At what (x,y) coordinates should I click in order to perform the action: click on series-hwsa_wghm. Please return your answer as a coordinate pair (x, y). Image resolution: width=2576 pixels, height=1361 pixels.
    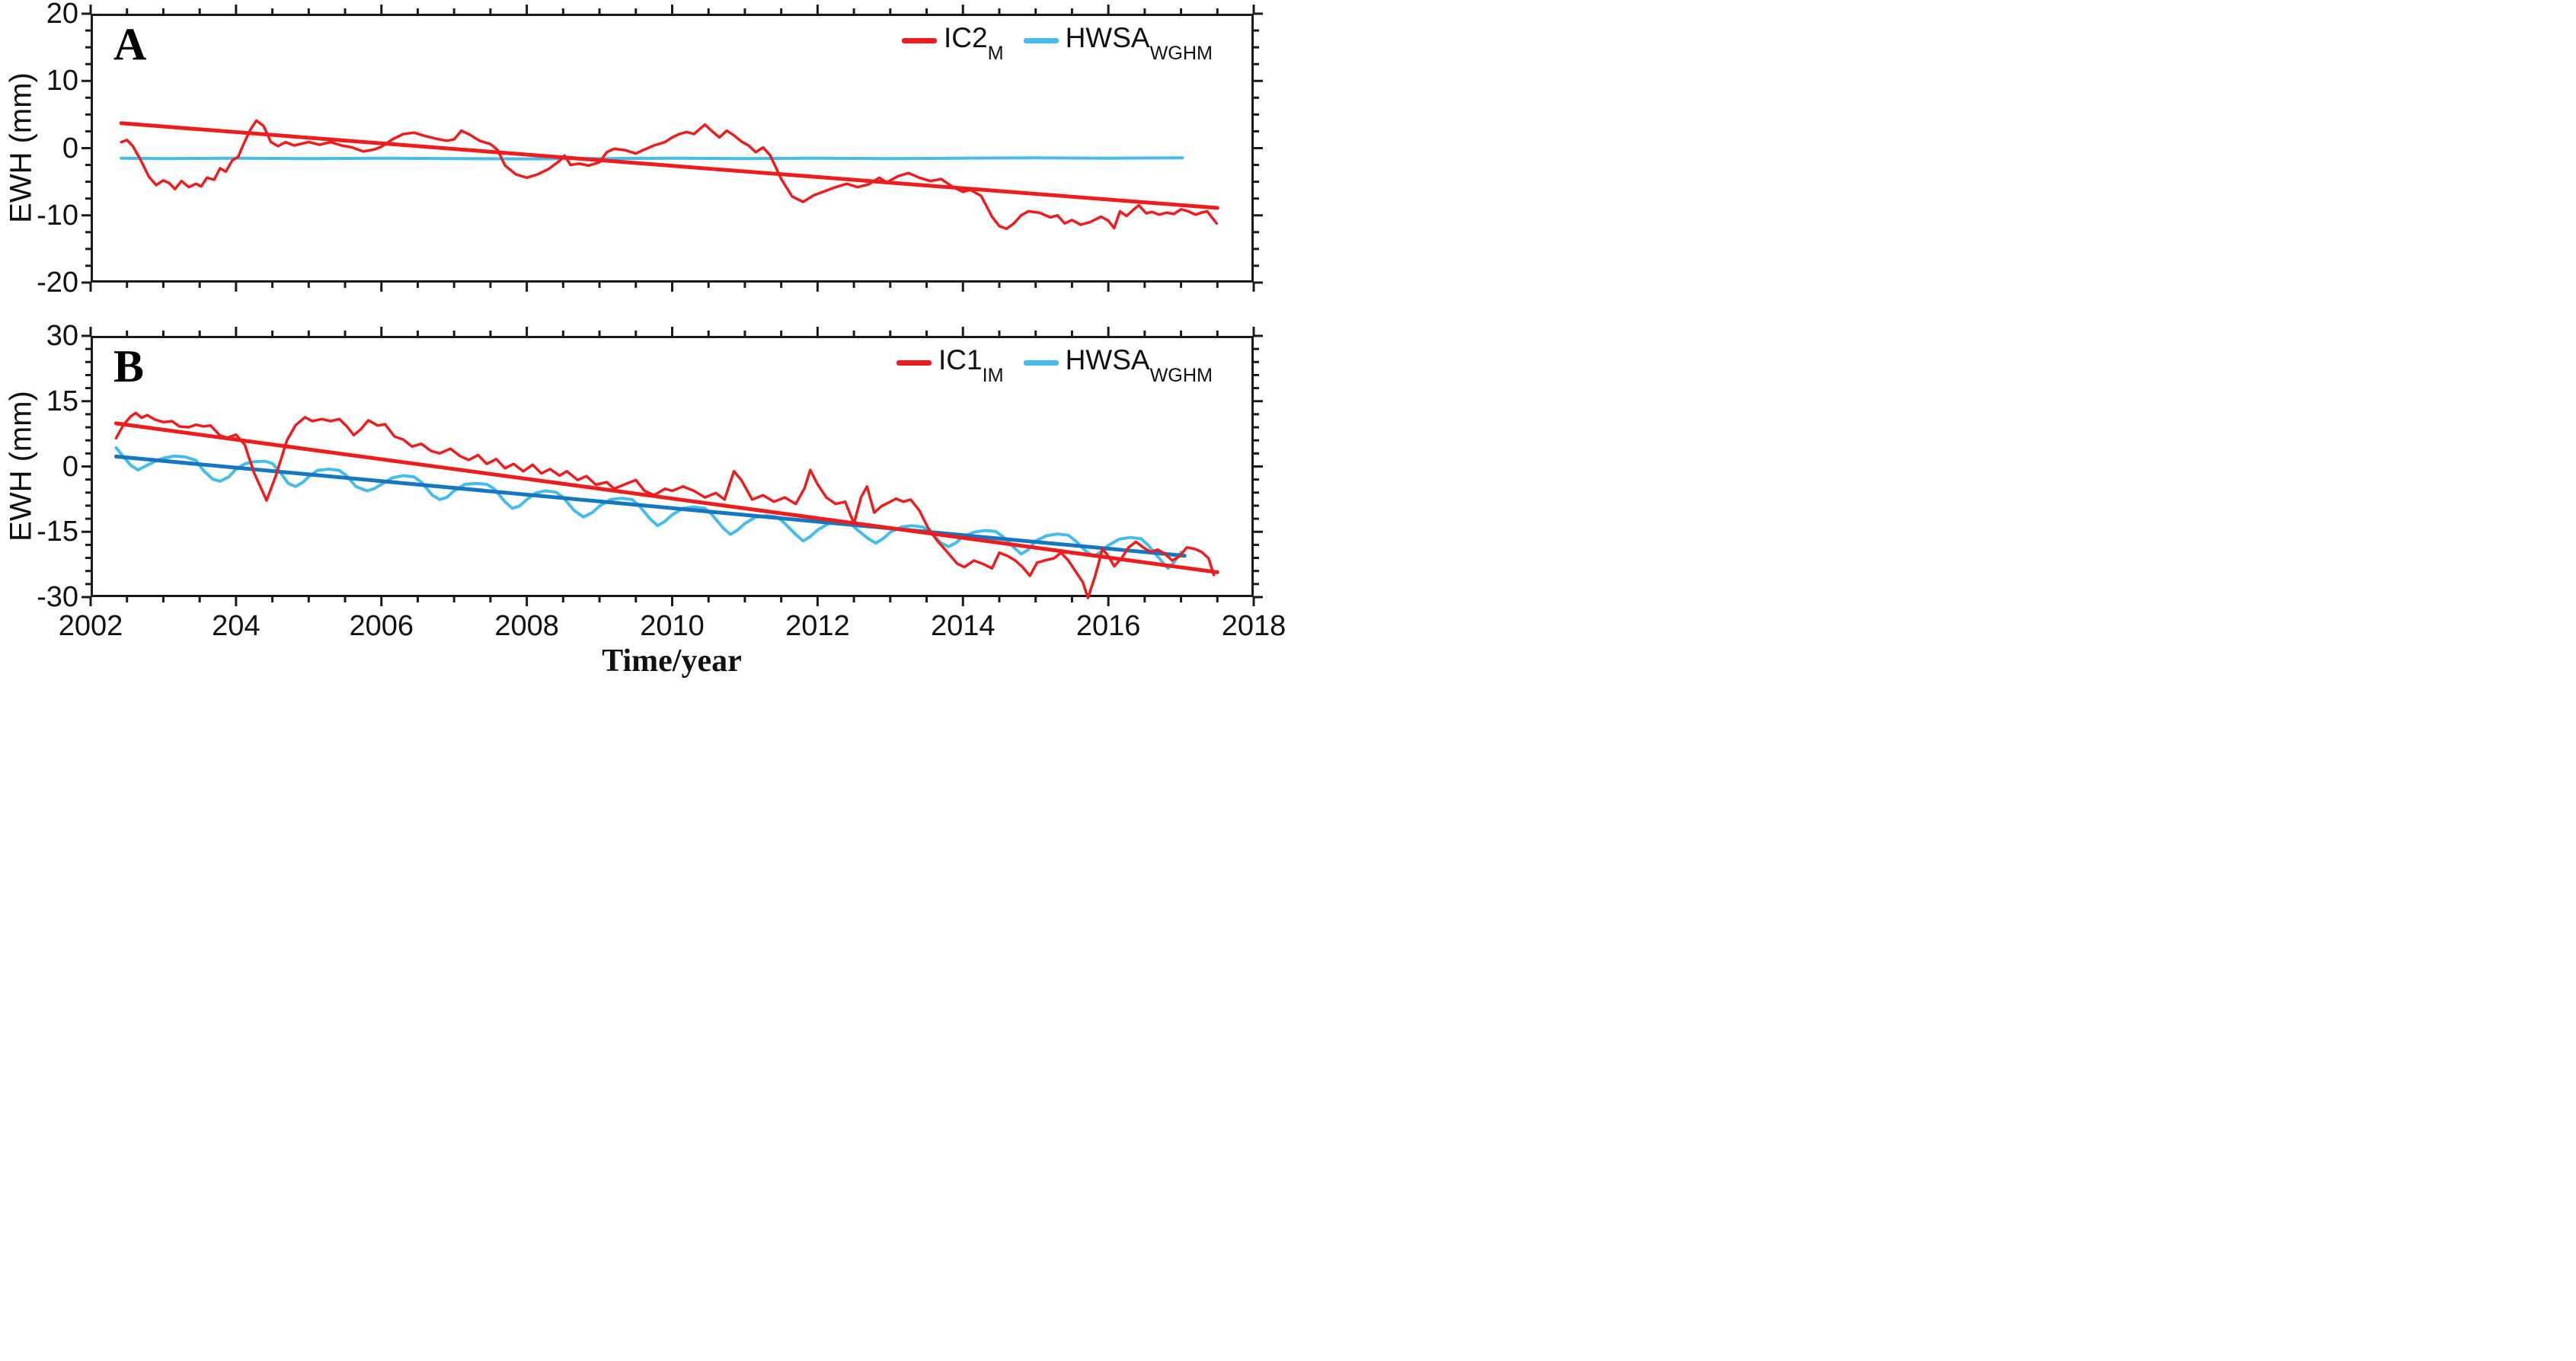
    Looking at the image, I should click on (648, 508).